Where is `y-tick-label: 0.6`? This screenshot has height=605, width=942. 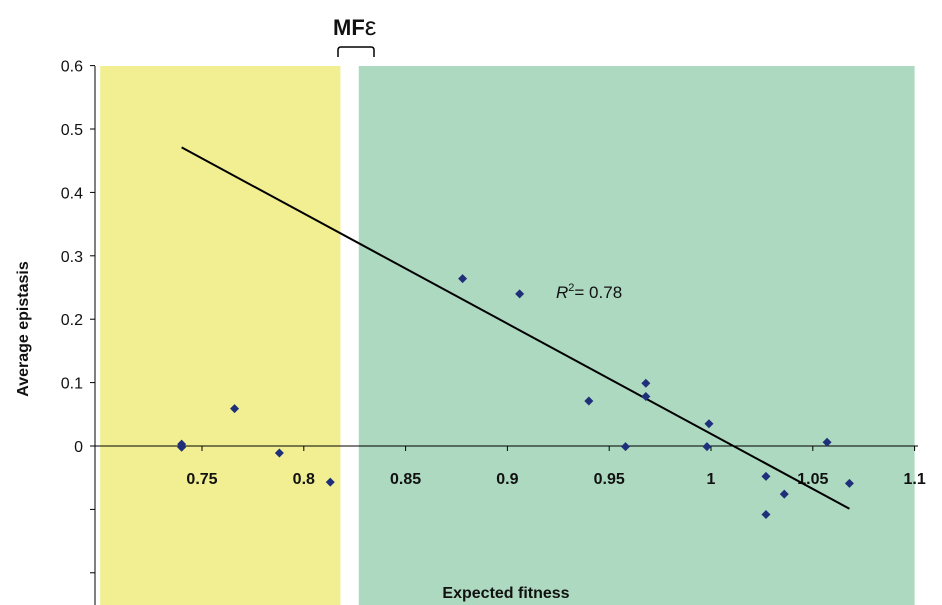
y-tick-label: 0.6 is located at coordinates (72, 67).